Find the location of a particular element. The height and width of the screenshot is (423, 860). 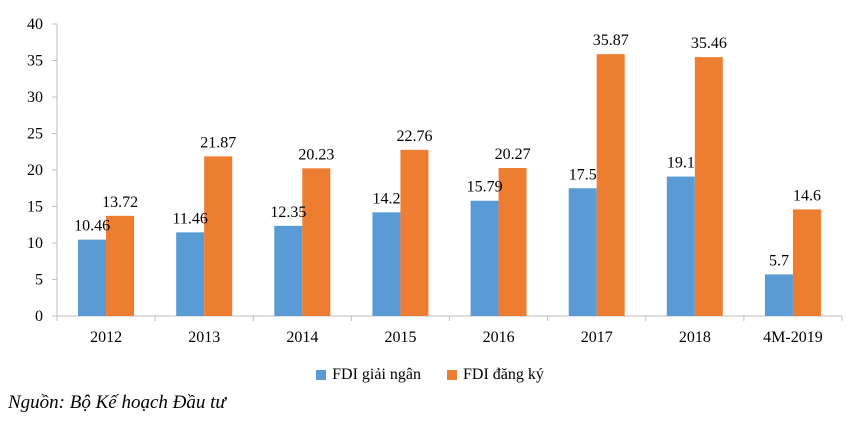

data-label-disbursed: 12.35 is located at coordinates (288, 212).